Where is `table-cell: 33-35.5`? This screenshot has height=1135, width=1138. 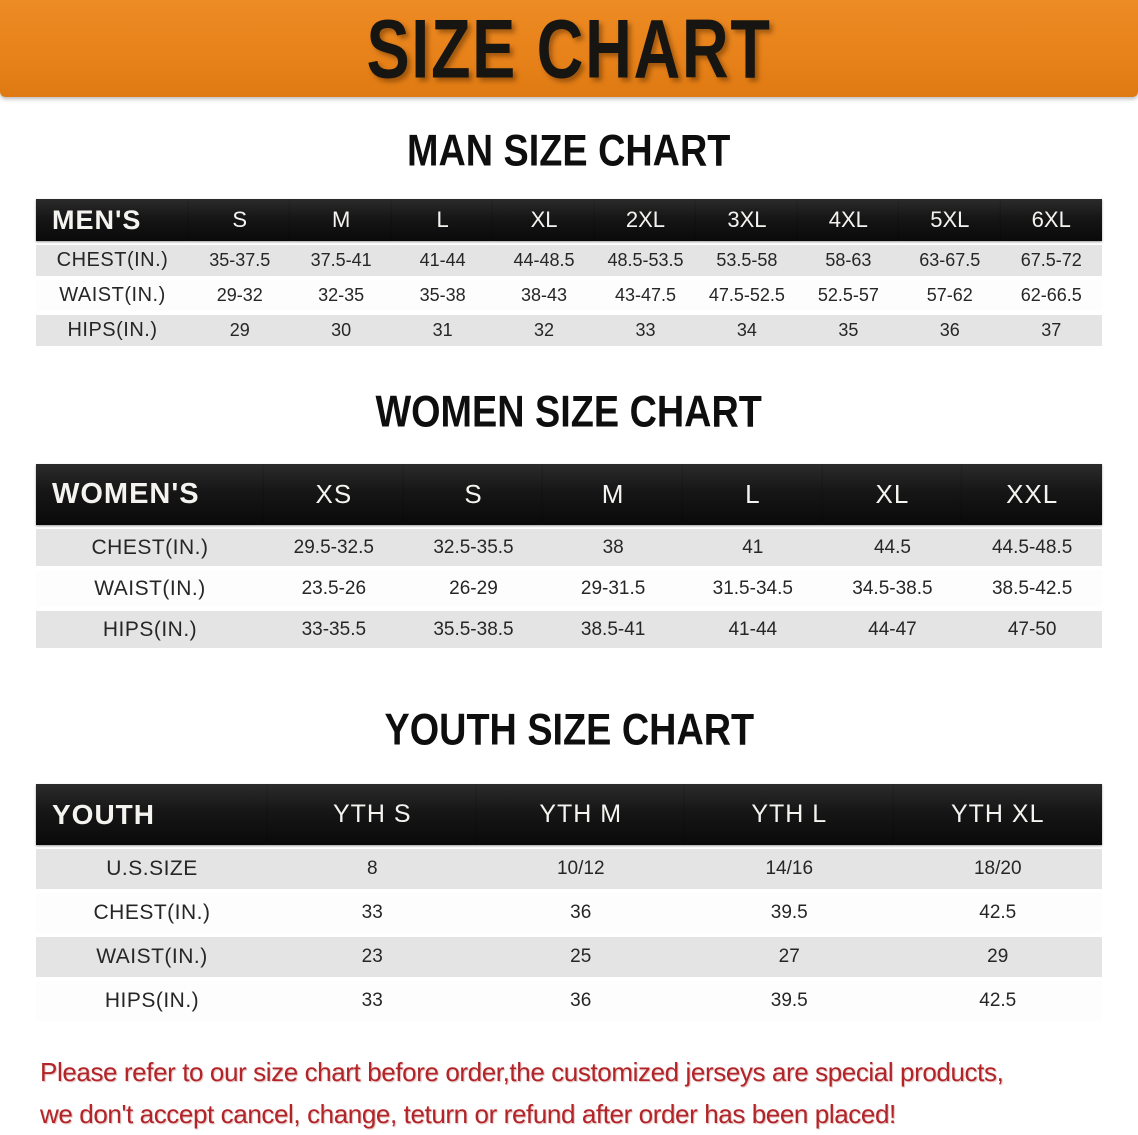 table-cell: 33-35.5 is located at coordinates (334, 629).